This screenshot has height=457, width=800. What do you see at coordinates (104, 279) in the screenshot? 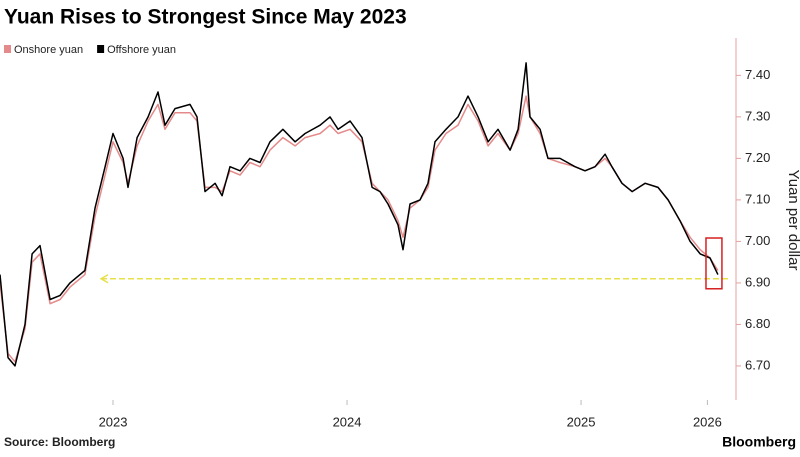
I see `reference-arrow` at bounding box center [104, 279].